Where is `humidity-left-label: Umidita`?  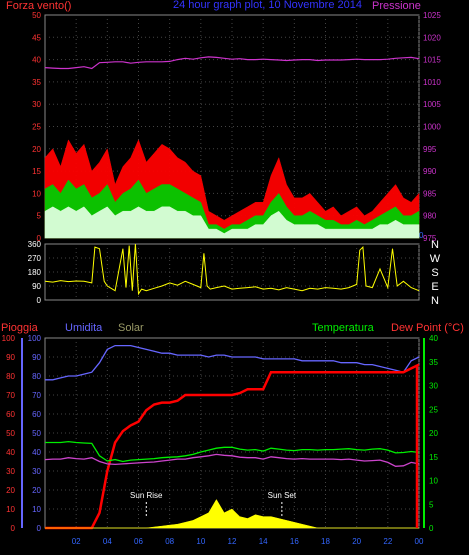 humidity-left-label: Umidita is located at coordinates (84, 328).